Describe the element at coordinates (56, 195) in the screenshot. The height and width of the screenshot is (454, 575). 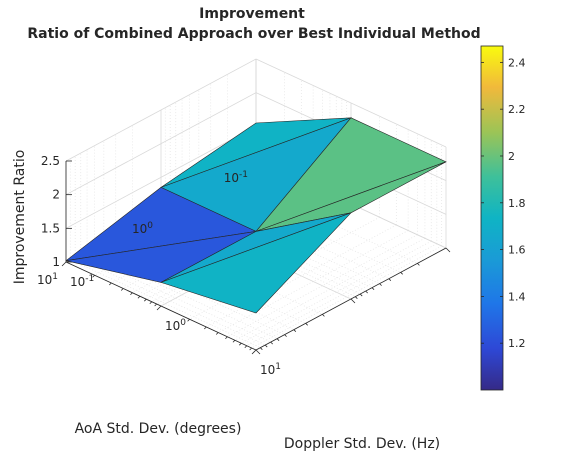
I see `z-tick-label: 2` at that location.